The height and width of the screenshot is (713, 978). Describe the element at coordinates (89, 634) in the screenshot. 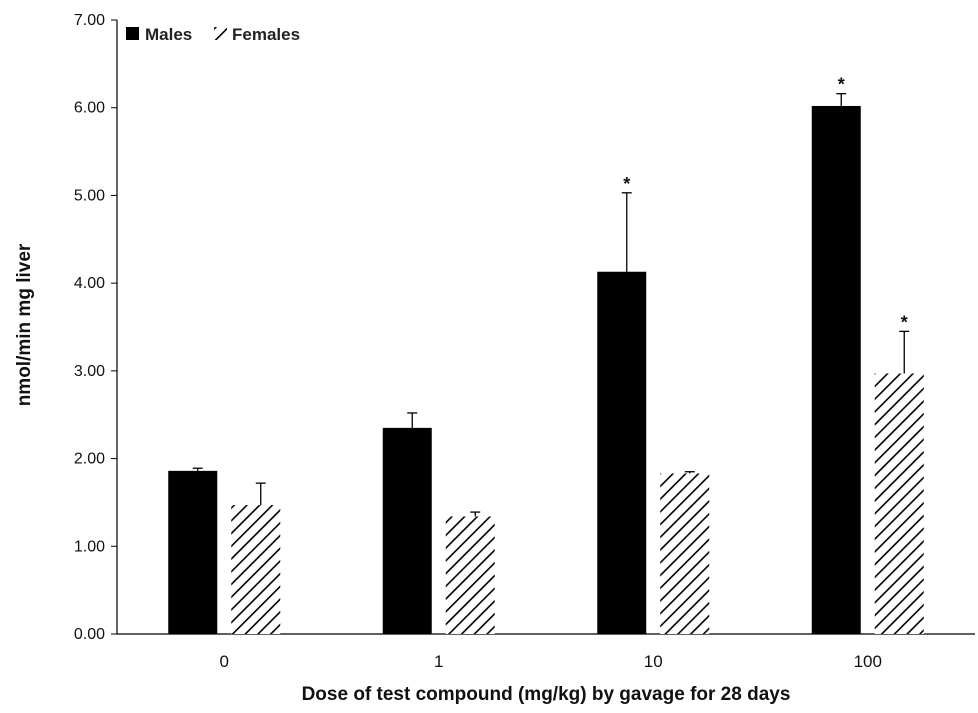

I see `y-tick-label: 0.00` at that location.